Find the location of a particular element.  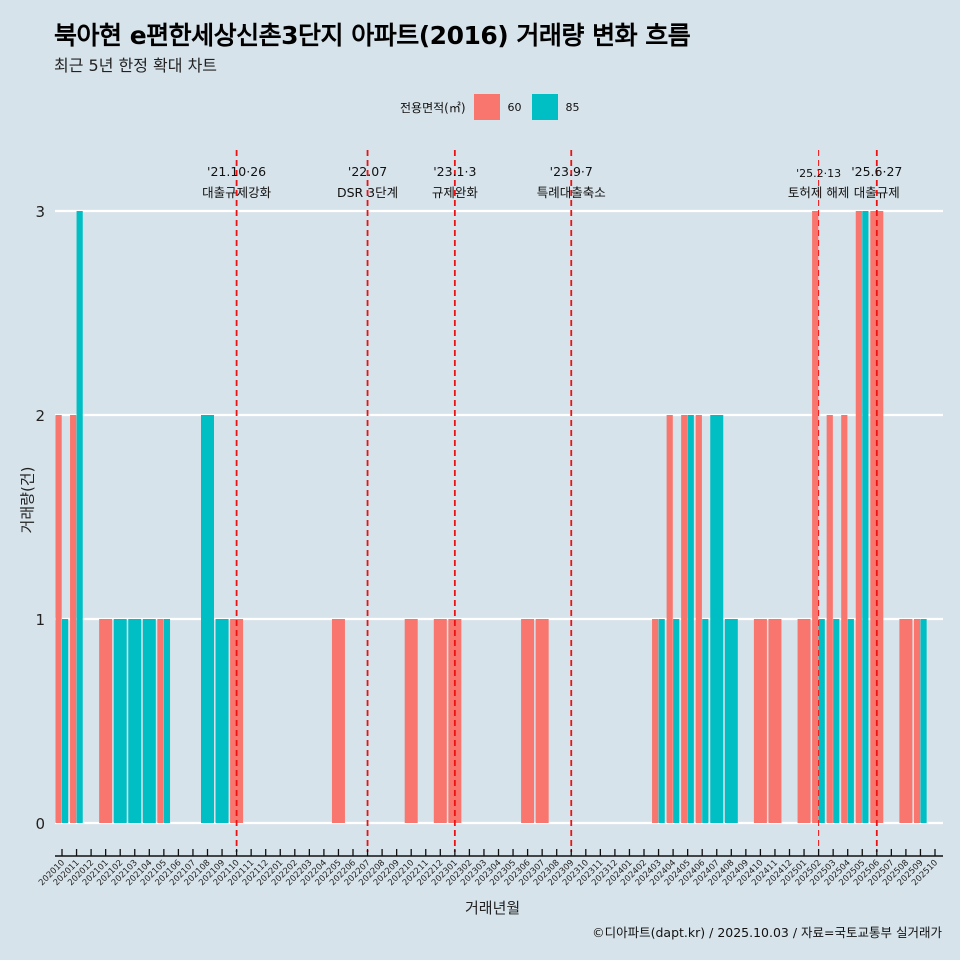

y-tick-label: 2 is located at coordinates (40, 416).